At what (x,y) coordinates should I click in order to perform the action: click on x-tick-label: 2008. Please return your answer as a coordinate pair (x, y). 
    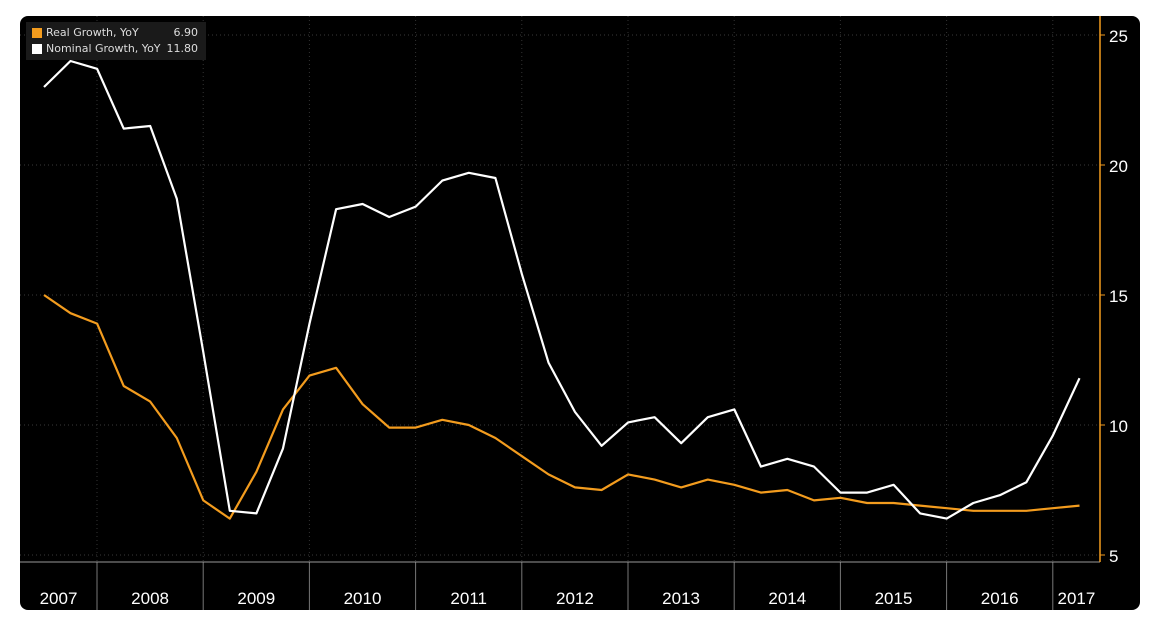
    Looking at the image, I should click on (150, 598).